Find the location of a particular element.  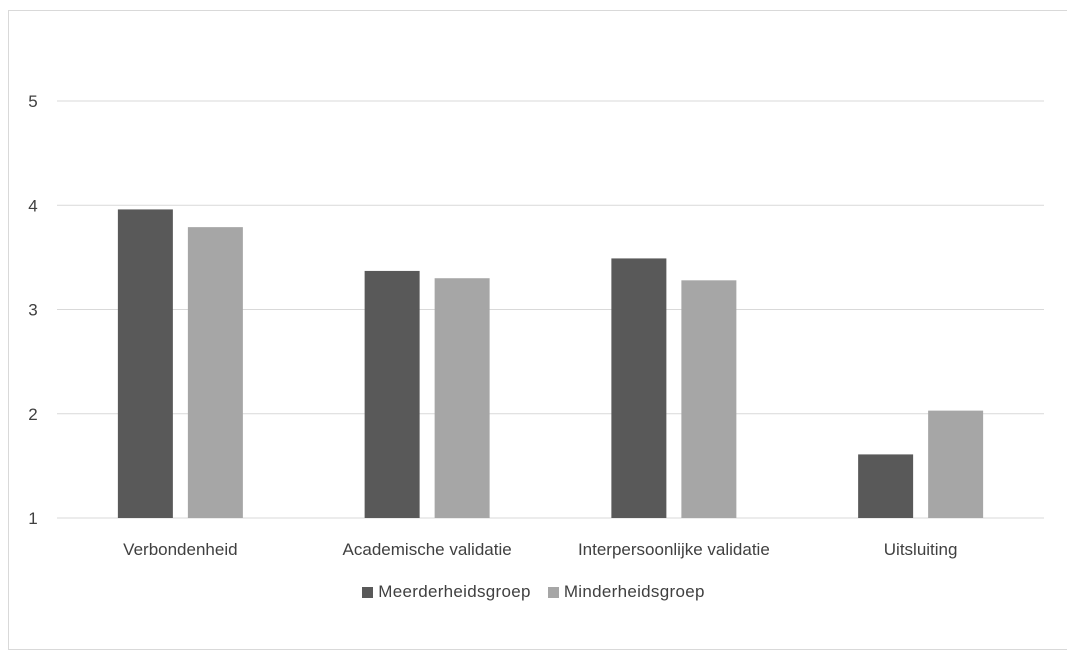

x-tick-label: Verbondenheid is located at coordinates (180, 549).